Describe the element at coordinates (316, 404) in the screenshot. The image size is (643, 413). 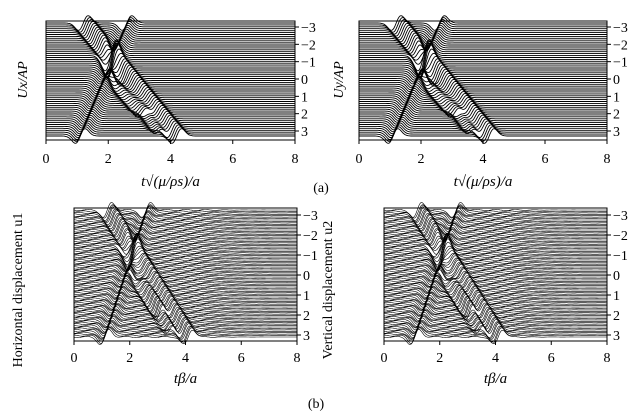
I see `panel-b-label: (b)` at that location.